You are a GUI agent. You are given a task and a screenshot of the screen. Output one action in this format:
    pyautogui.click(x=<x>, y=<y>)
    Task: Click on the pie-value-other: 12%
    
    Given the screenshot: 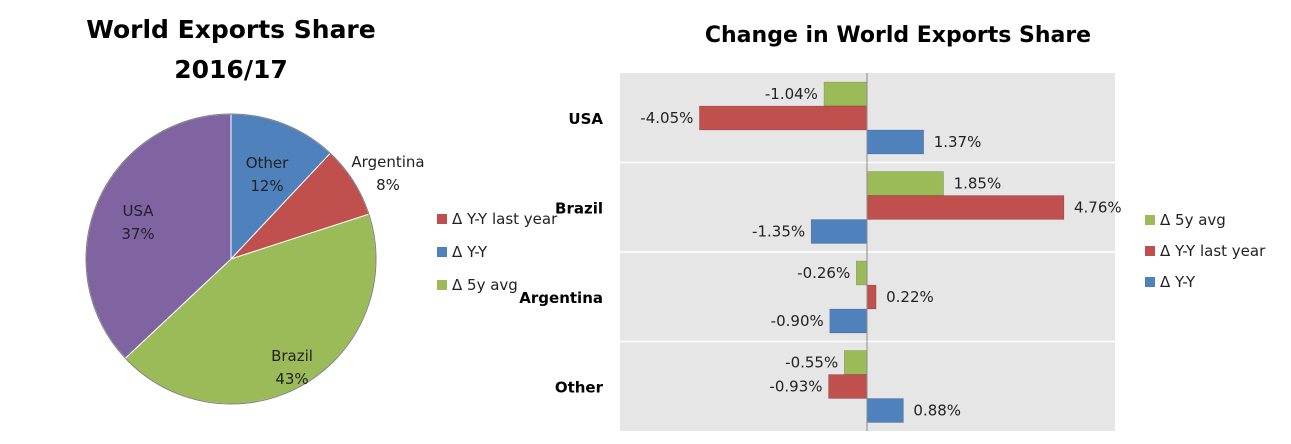 What is the action you would take?
    pyautogui.click(x=266, y=186)
    